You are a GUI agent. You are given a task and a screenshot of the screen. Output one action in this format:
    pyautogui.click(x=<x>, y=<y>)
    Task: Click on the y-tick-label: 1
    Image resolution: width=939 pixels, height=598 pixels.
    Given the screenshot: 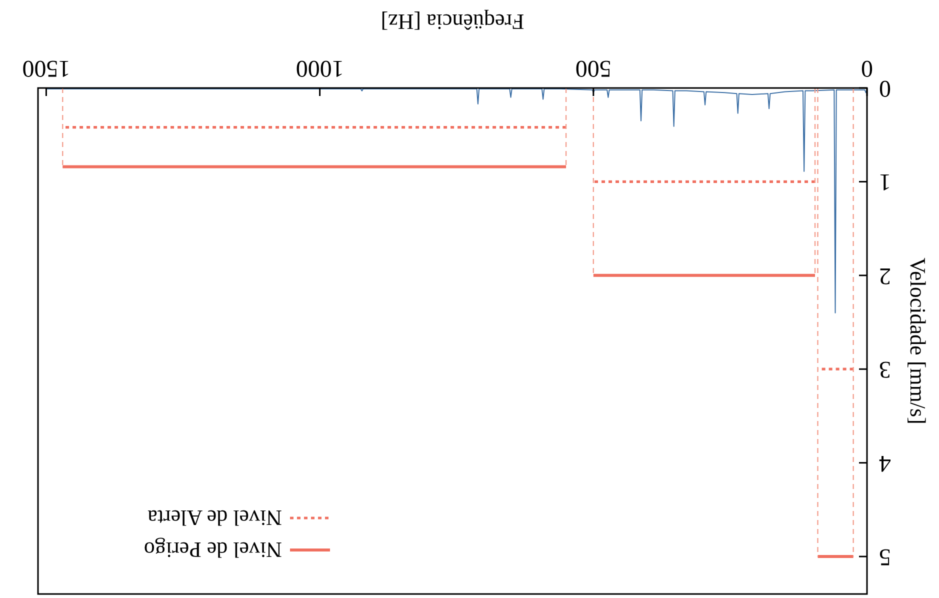 What is the action you would take?
    pyautogui.click(x=885, y=181)
    